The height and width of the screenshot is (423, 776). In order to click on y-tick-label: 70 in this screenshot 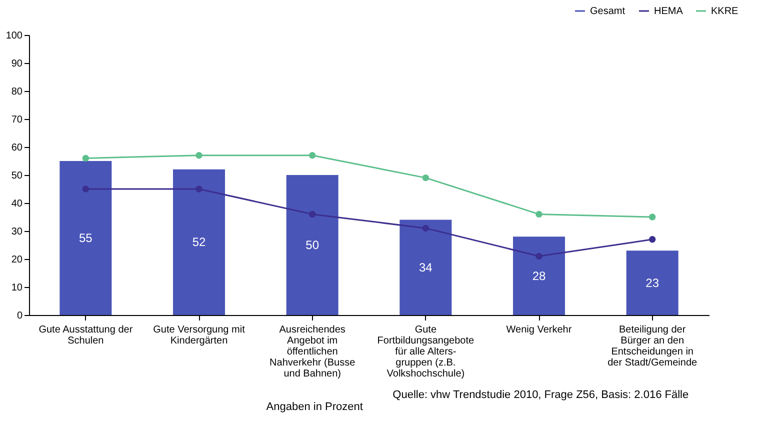, I will do `click(17, 120)`.